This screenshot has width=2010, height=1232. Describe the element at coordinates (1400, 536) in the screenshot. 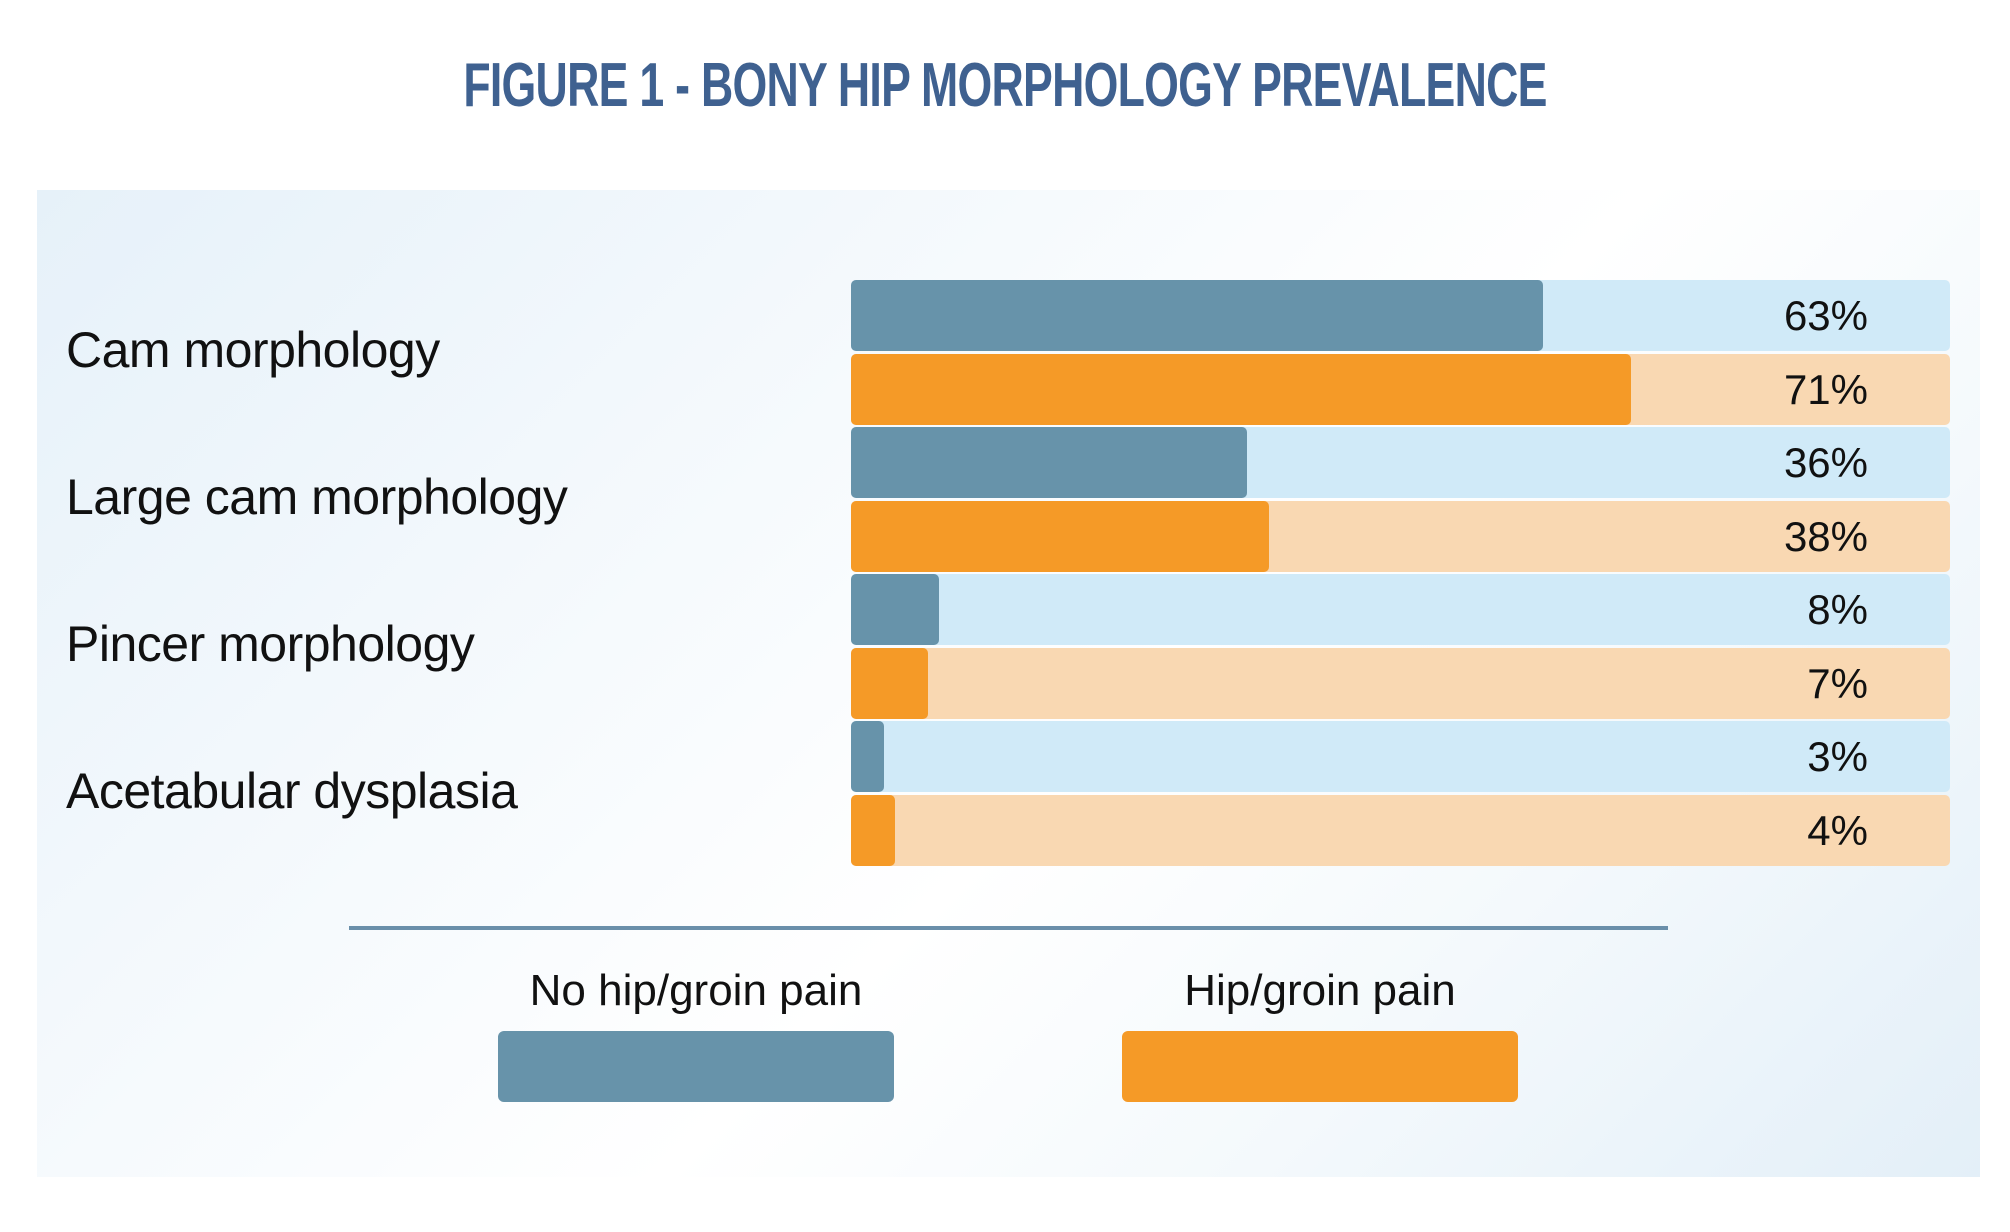

I see `bar-track: 38%` at that location.